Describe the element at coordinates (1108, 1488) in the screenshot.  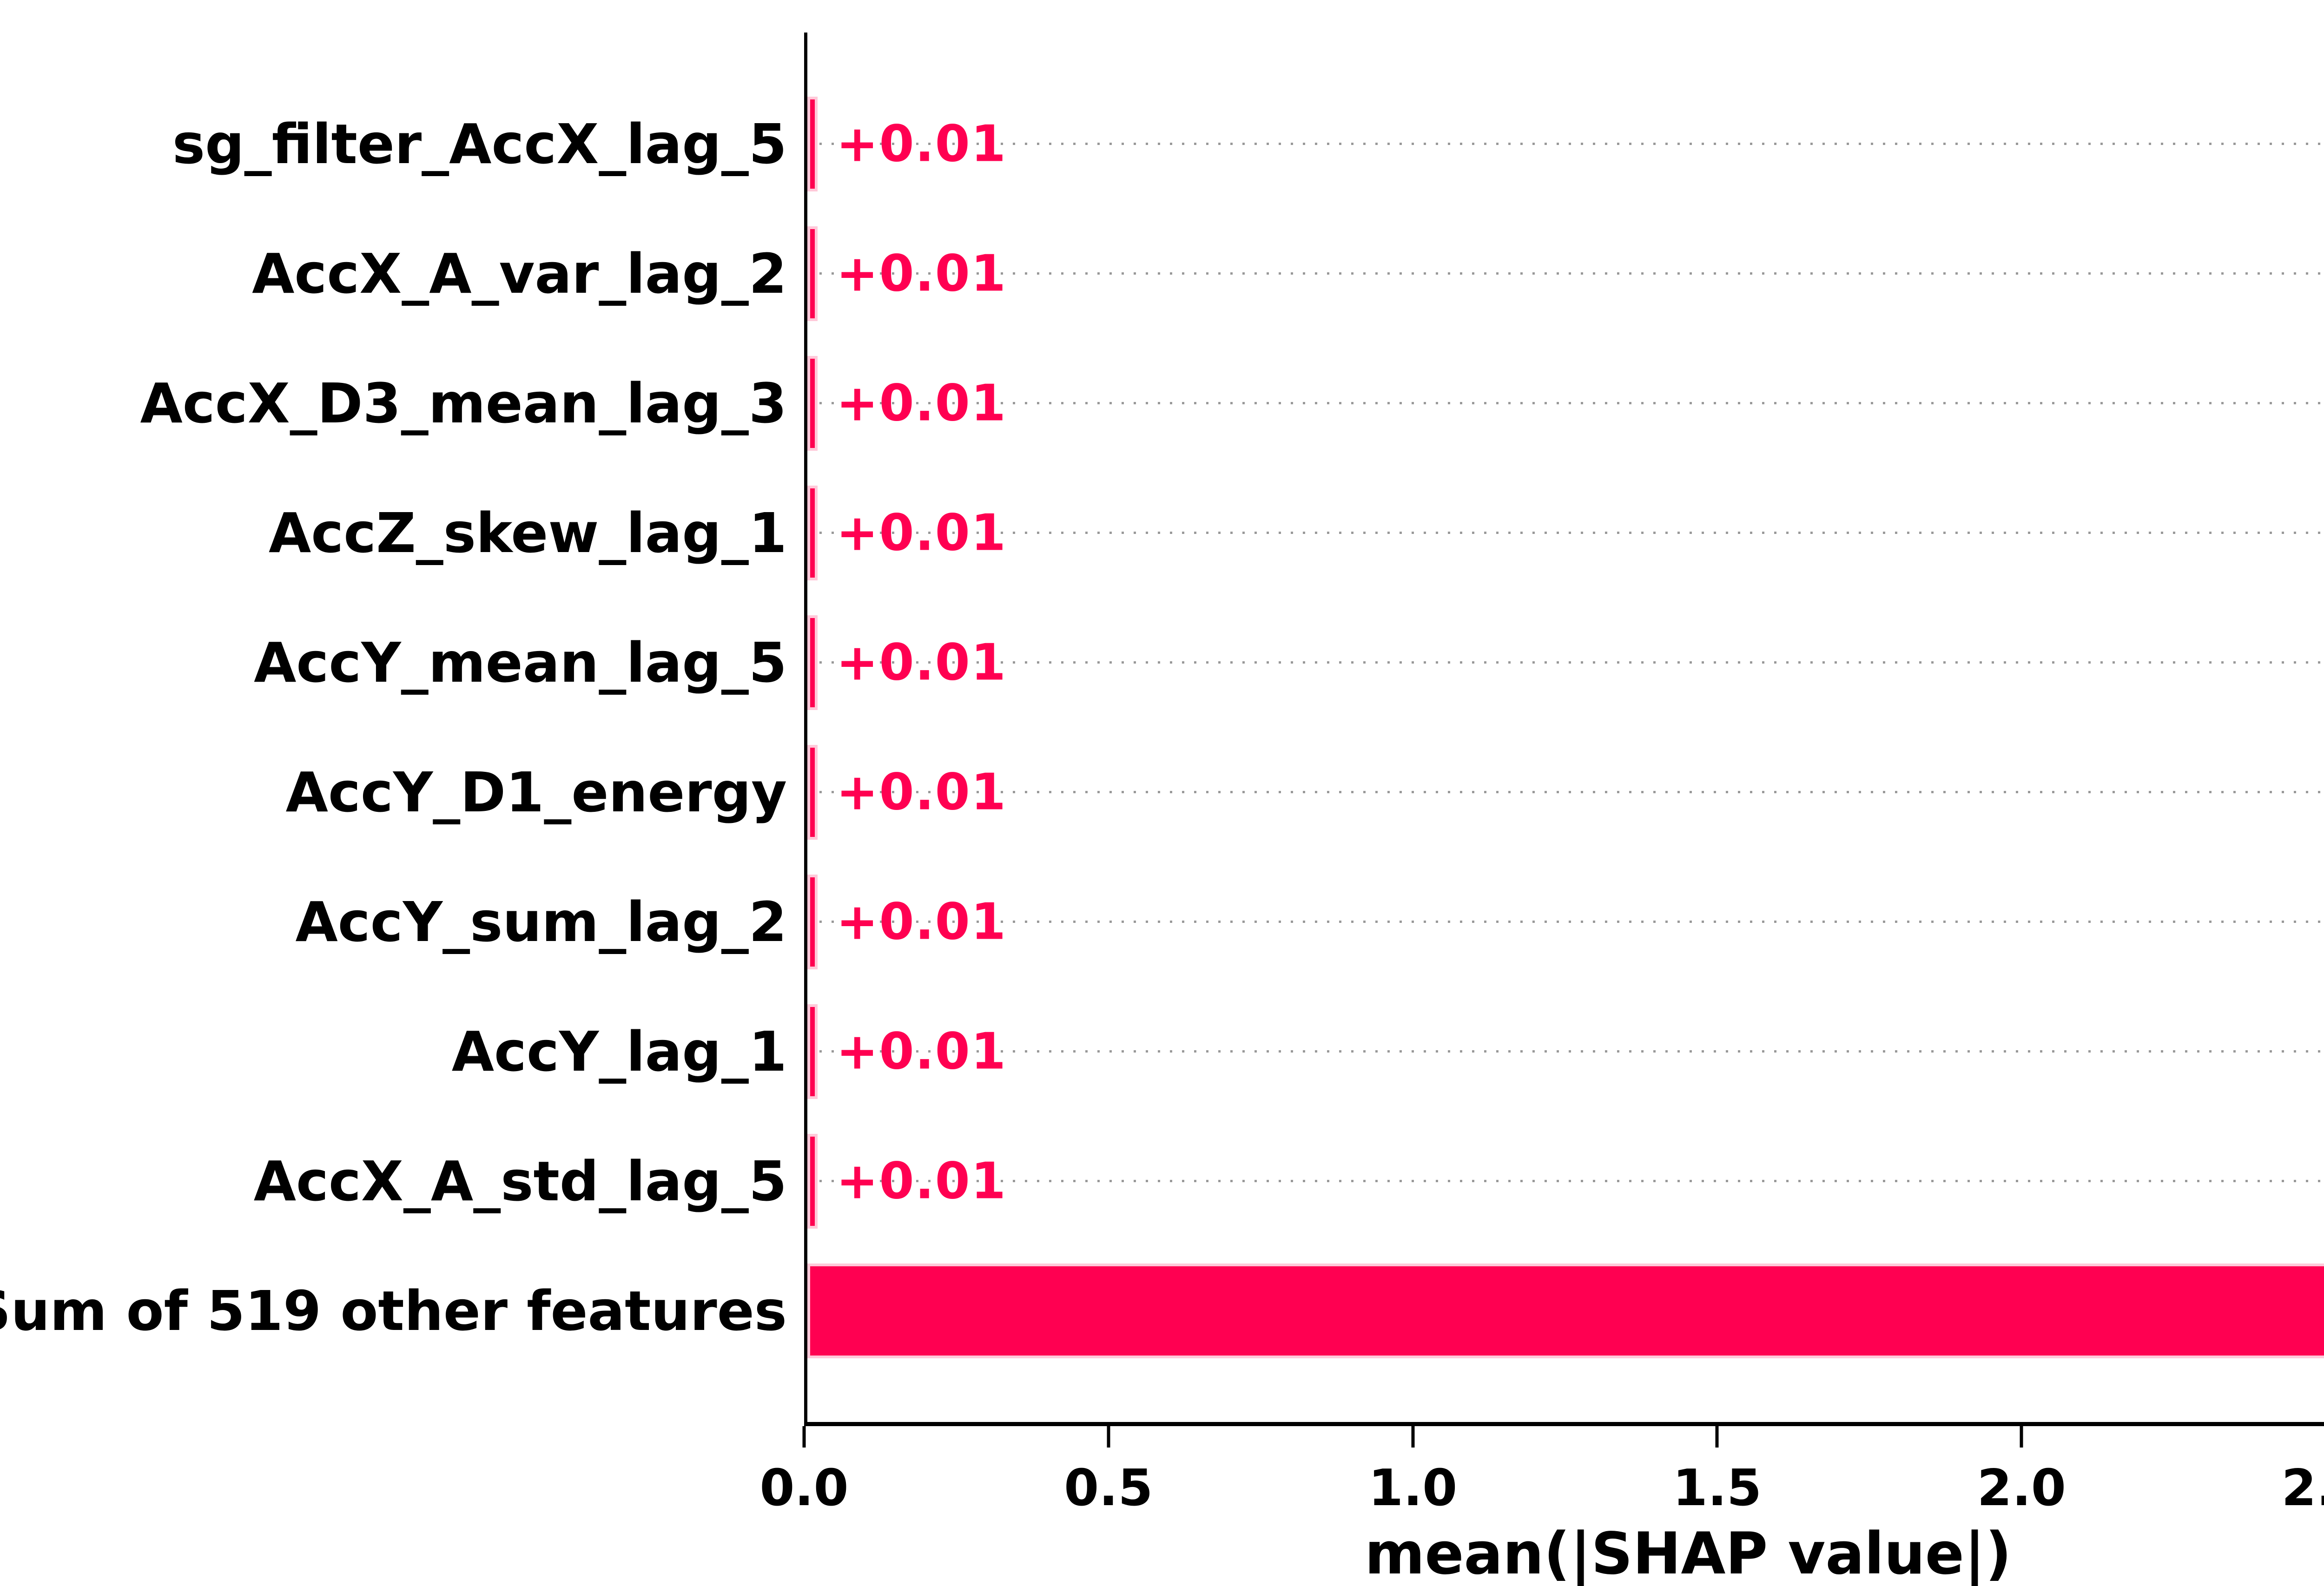
I see `x-tick-label: 0.5` at that location.